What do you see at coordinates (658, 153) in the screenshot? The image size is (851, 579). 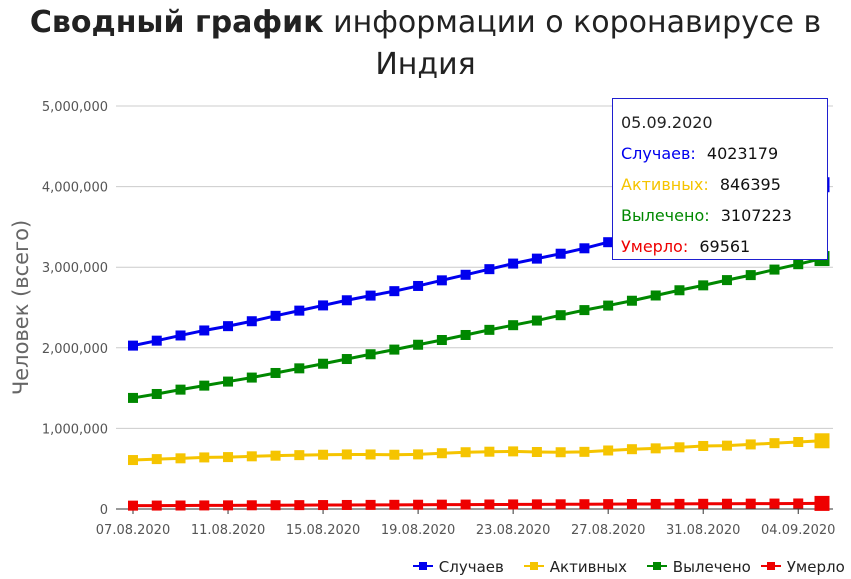 I see `tooltip-label-cases: Случаев:` at bounding box center [658, 153].